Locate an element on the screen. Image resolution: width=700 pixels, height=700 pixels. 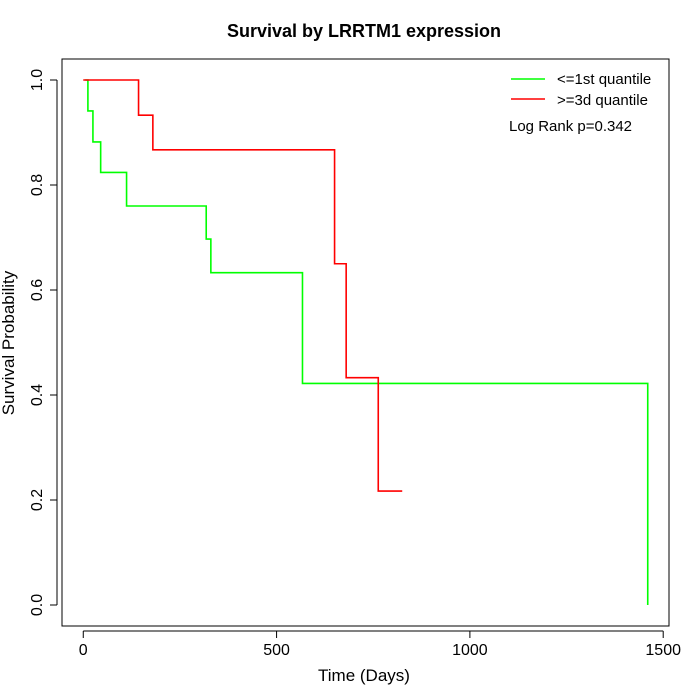
y-tick-label: 1.0 is located at coordinates (37, 80).